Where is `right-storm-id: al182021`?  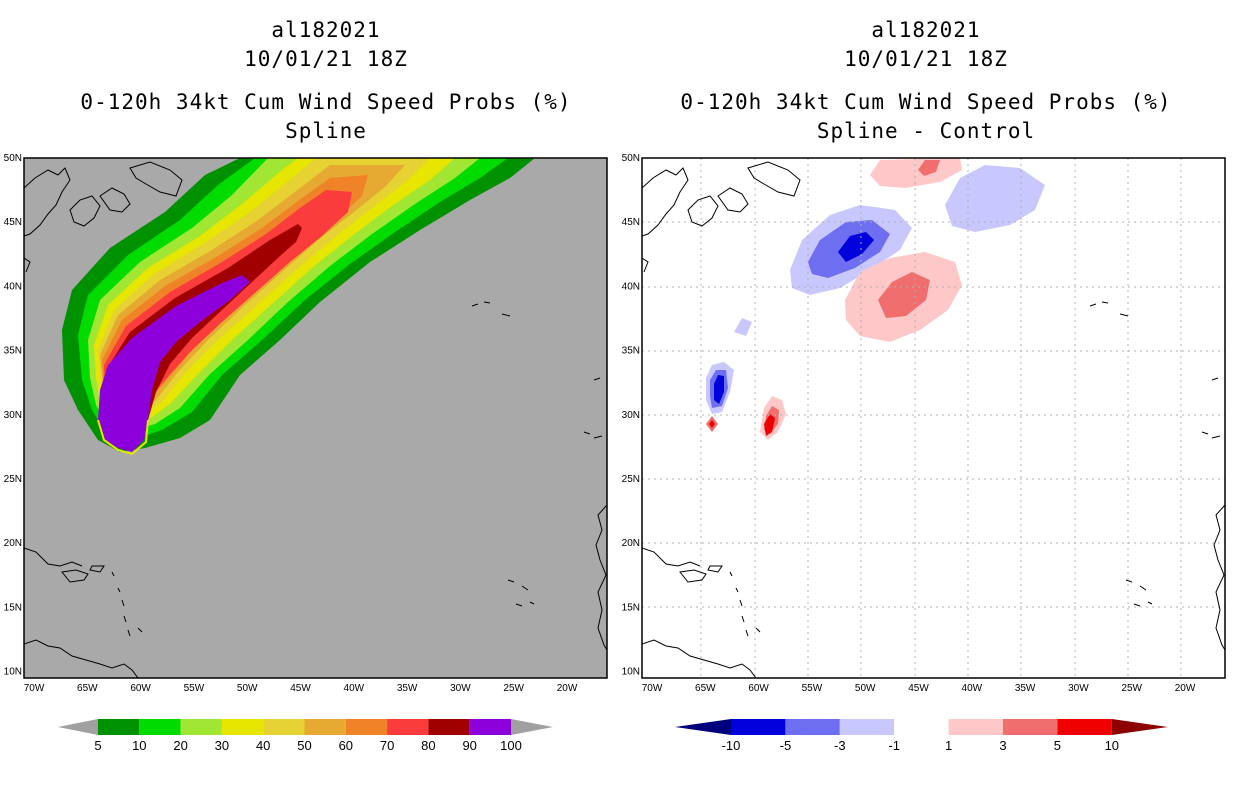 right-storm-id: al182021 is located at coordinates (926, 30).